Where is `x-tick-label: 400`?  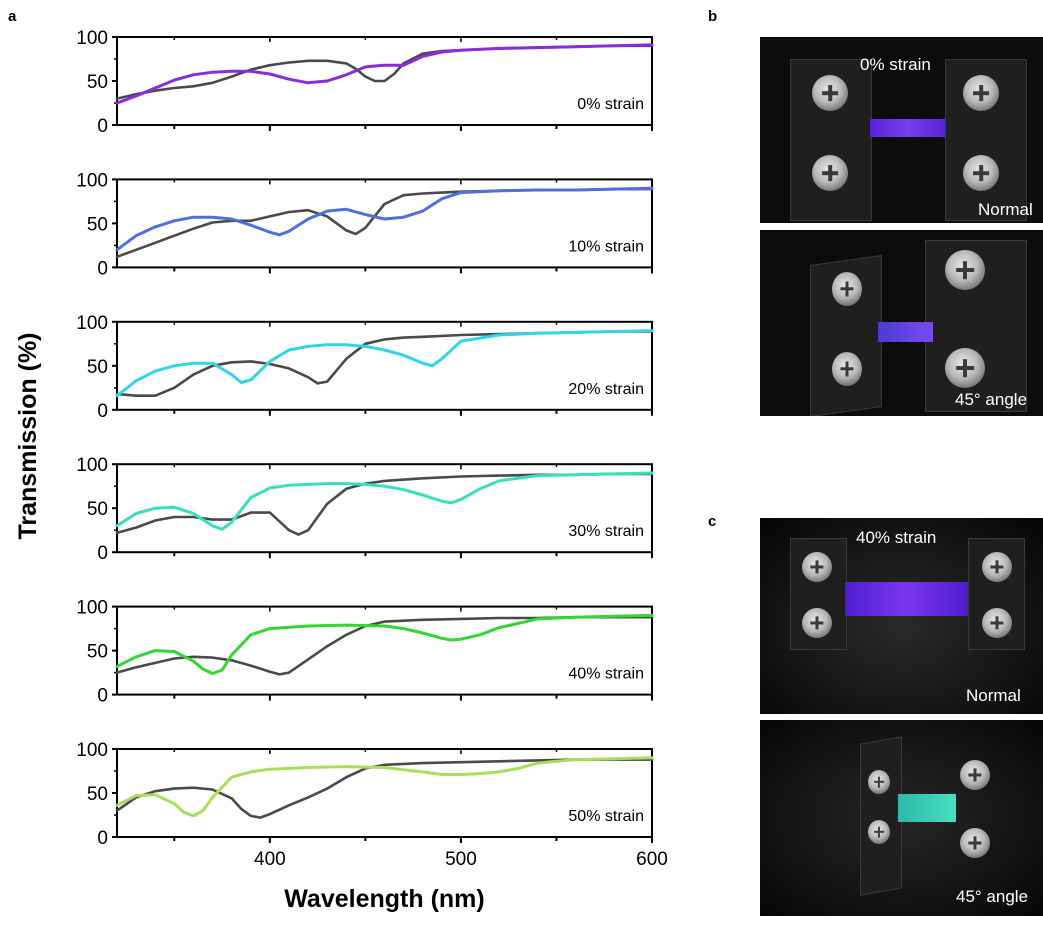
x-tick-label: 400 is located at coordinates (270, 859).